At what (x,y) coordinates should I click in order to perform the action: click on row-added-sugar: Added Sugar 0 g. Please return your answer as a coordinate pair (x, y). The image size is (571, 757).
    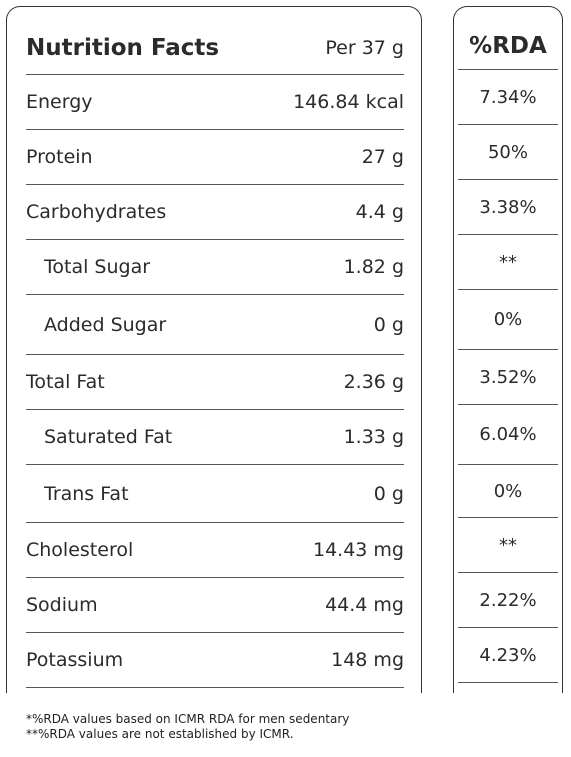
    Looking at the image, I should click on (215, 325).